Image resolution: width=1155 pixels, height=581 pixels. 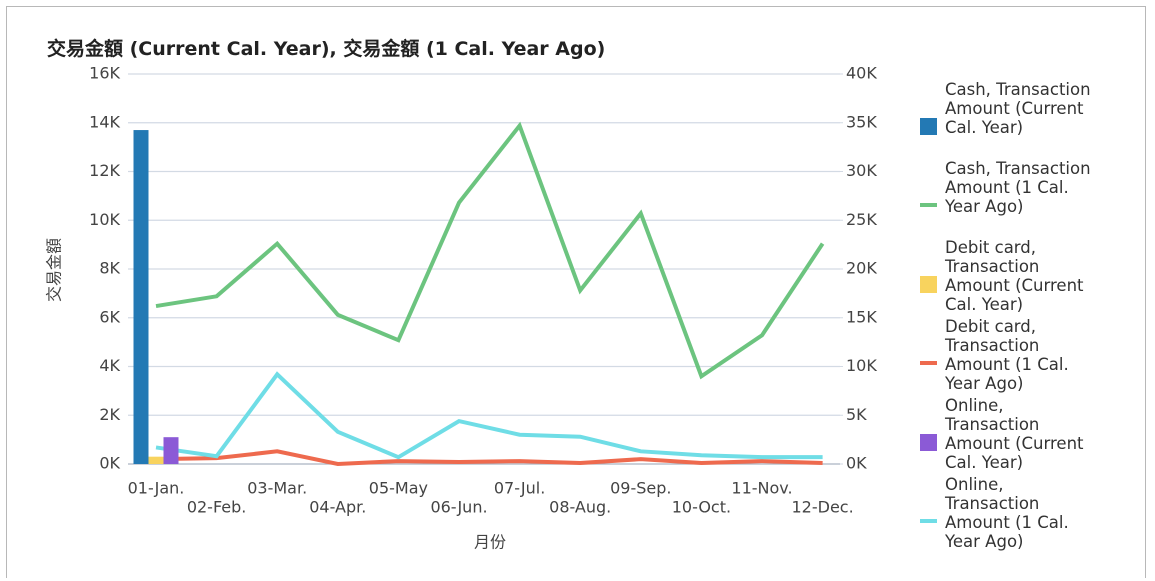 I want to click on y2-tick-label: 10K, so click(x=861, y=365).